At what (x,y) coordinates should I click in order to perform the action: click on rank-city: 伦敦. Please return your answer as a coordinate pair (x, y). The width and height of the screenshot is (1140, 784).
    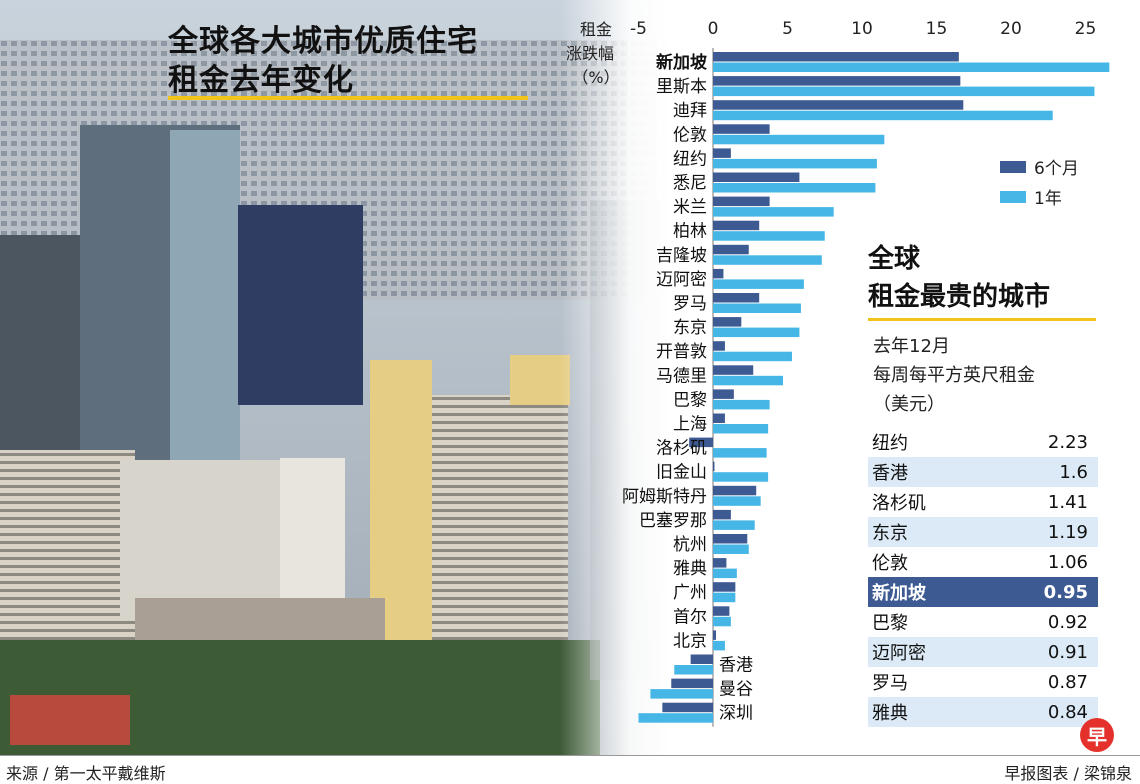
    Looking at the image, I should click on (890, 563).